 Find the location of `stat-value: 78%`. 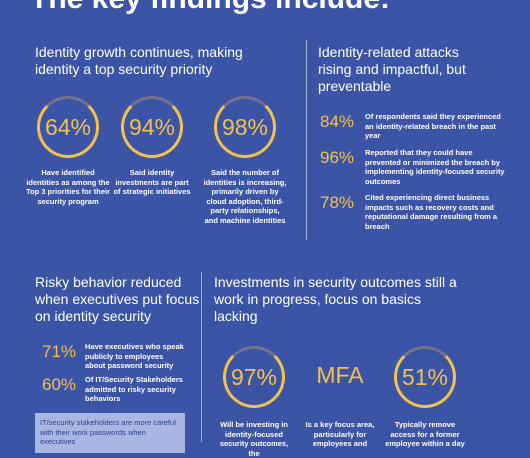

stat-value: 78% is located at coordinates (337, 202).